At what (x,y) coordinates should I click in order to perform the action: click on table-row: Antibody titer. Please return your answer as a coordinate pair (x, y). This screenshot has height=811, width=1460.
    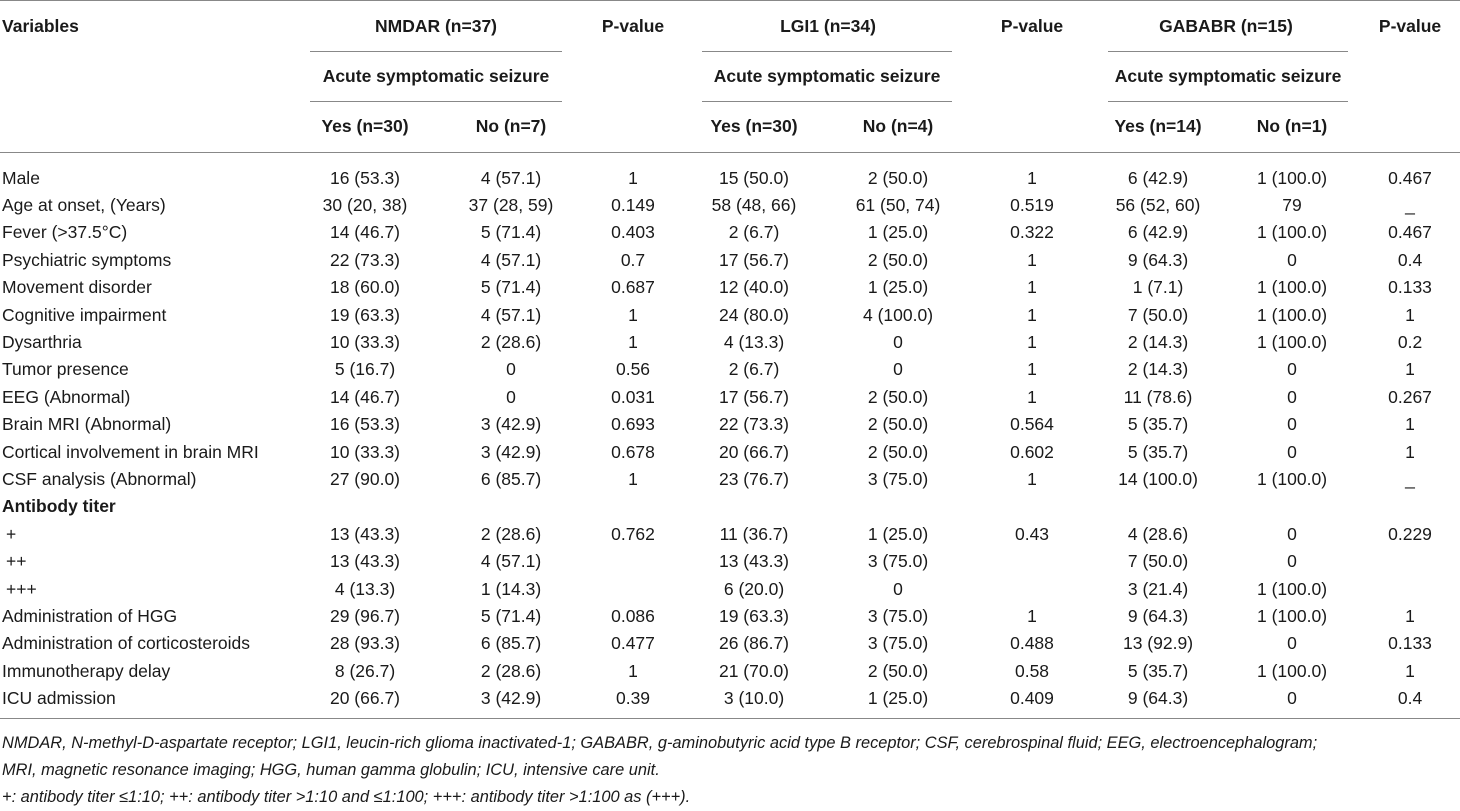
    Looking at the image, I should click on (730, 506).